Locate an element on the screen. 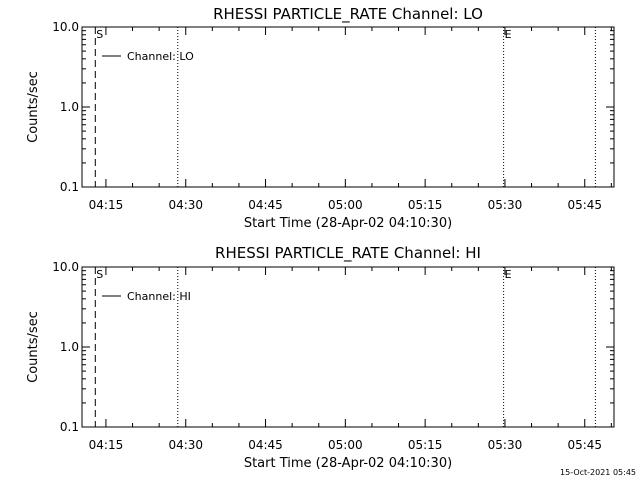 The height and width of the screenshot is (480, 640). legend-entry: Channel: LO is located at coordinates (160, 56).